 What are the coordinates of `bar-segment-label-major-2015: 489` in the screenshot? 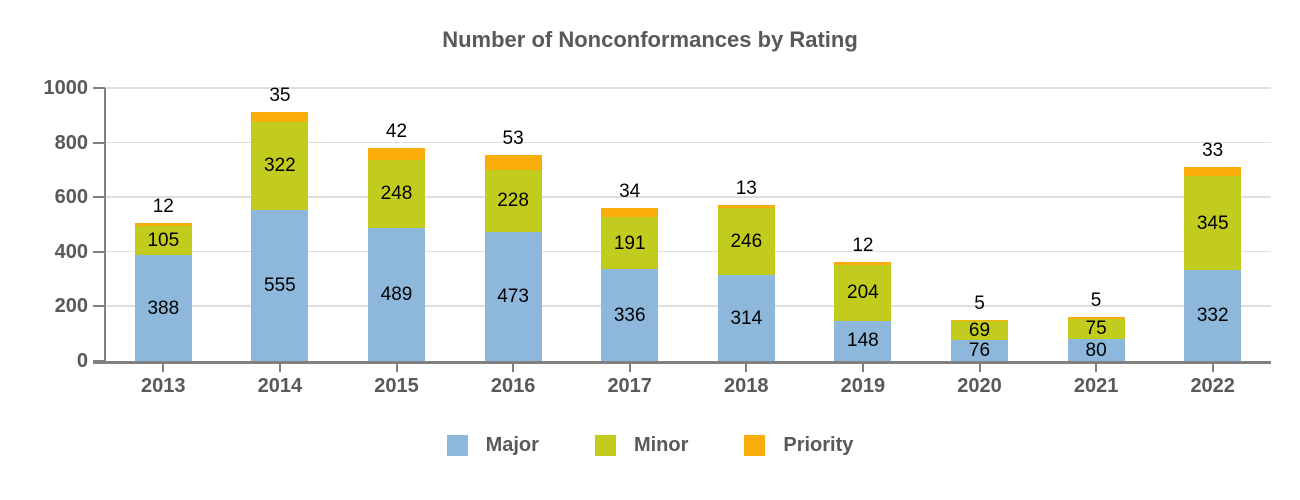 It's located at (396, 294).